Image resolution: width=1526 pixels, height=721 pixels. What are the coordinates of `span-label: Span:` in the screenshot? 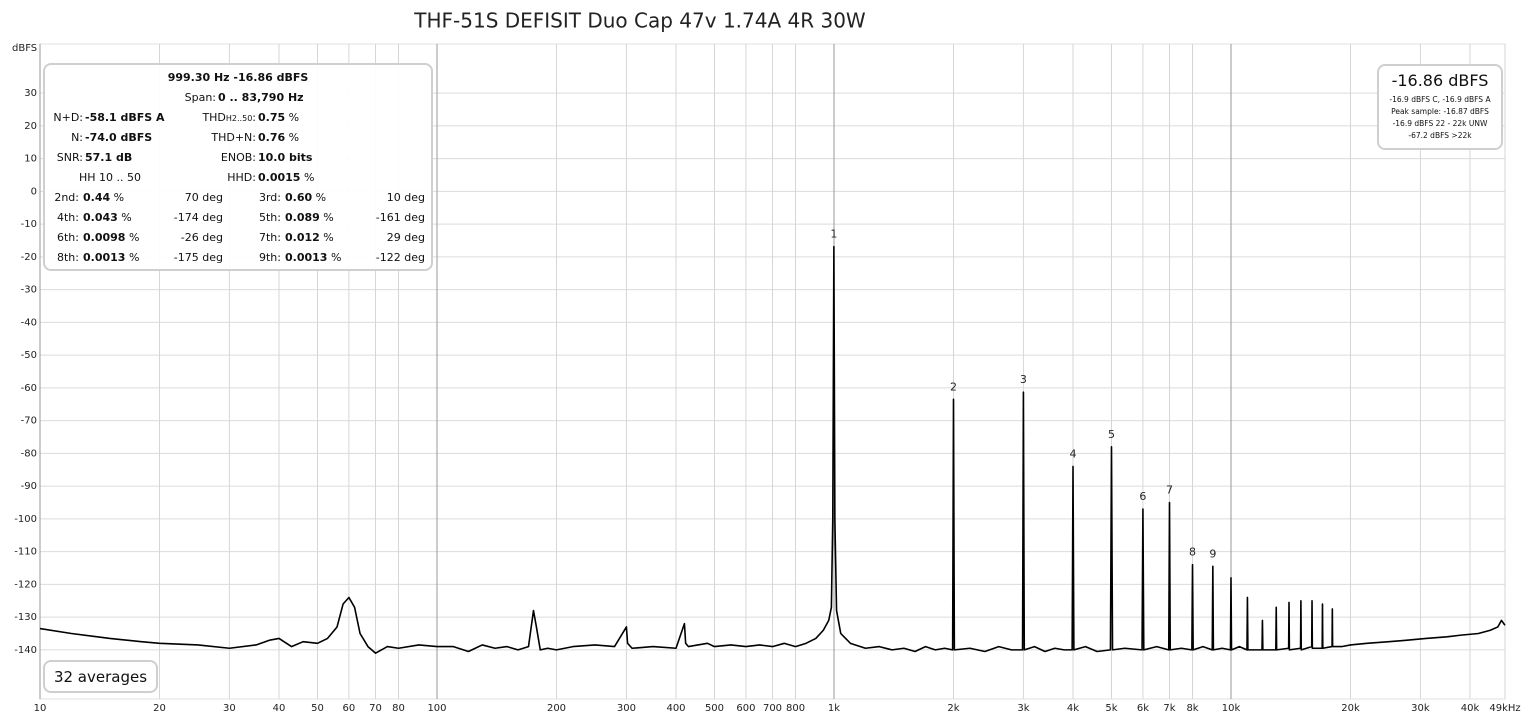 It's located at (200, 97).